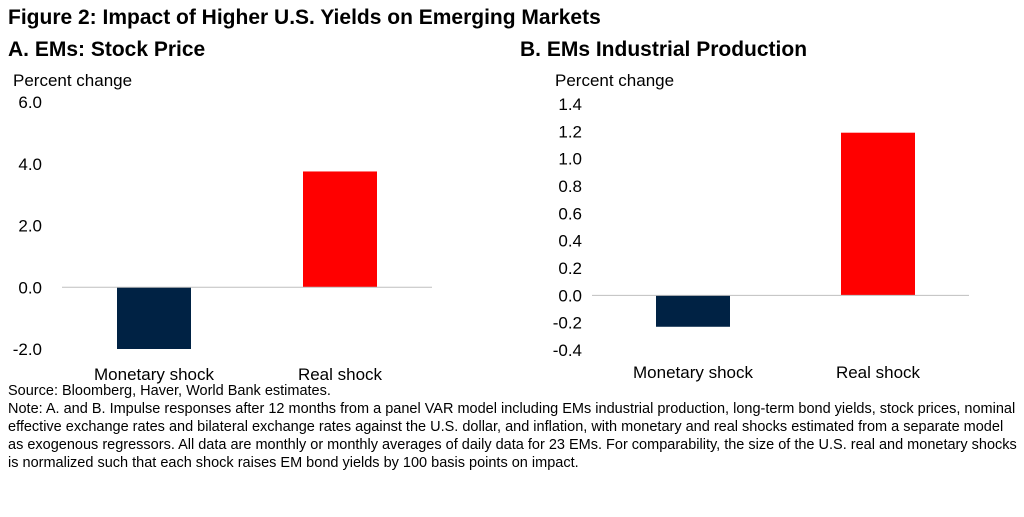 The height and width of the screenshot is (517, 1024). I want to click on y-tick-label: 0.6, so click(570, 213).